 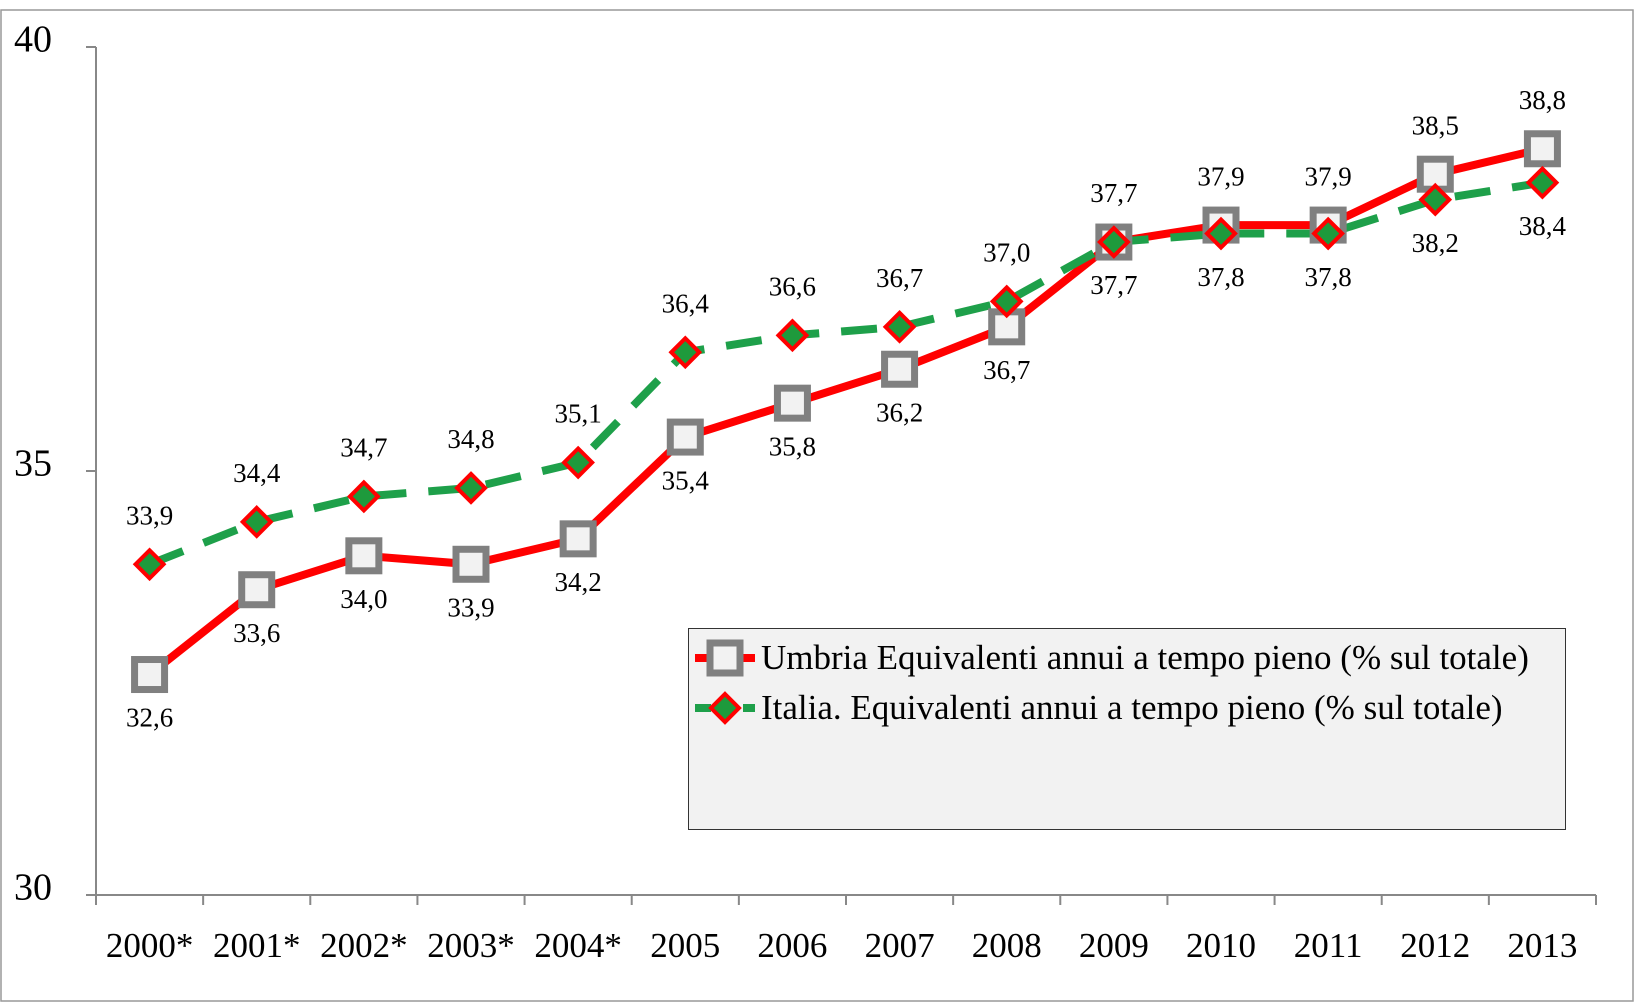 What do you see at coordinates (578, 582) in the screenshot?
I see `data-label: 34,2` at bounding box center [578, 582].